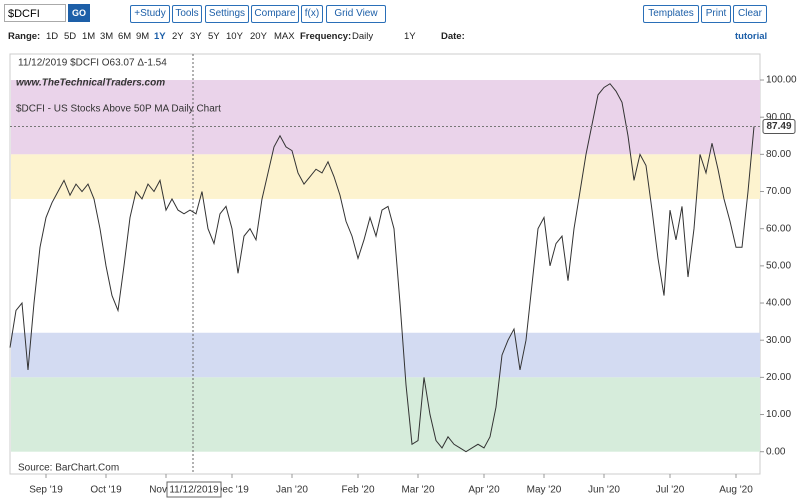  Describe the element at coordinates (160, 36) in the screenshot. I see `range-option: 1Y` at that location.